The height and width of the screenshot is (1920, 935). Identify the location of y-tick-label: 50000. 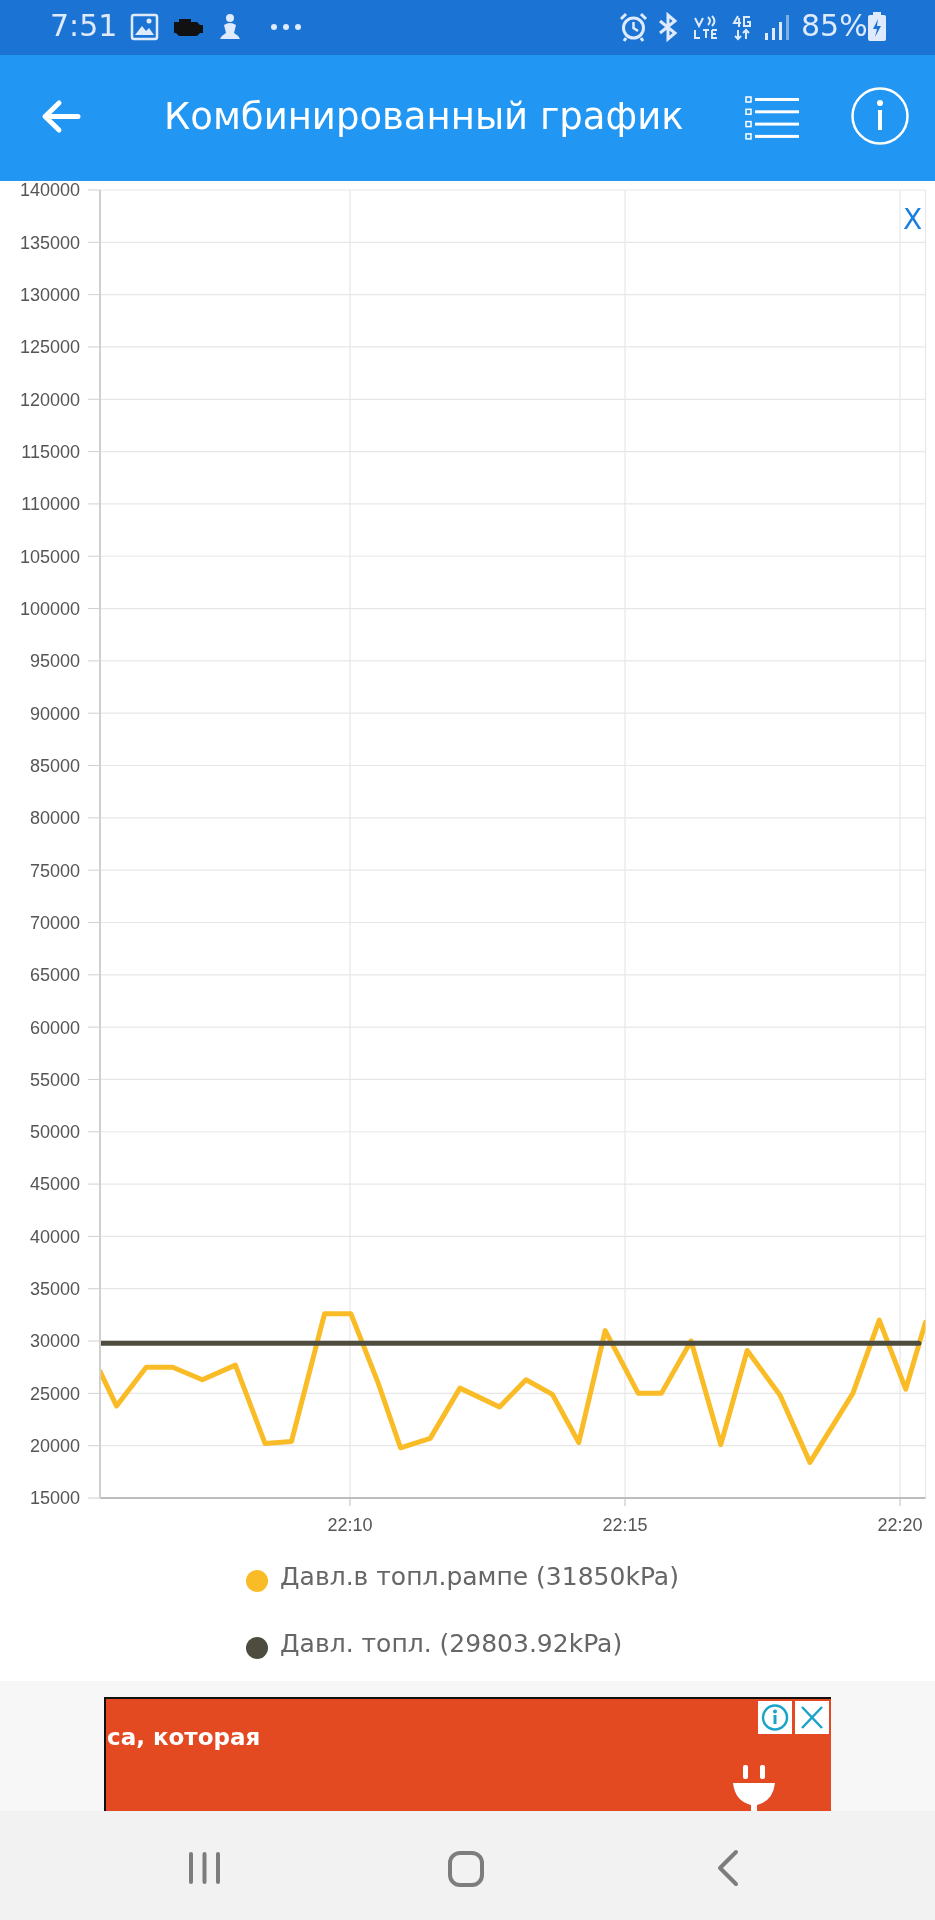
(54, 1132).